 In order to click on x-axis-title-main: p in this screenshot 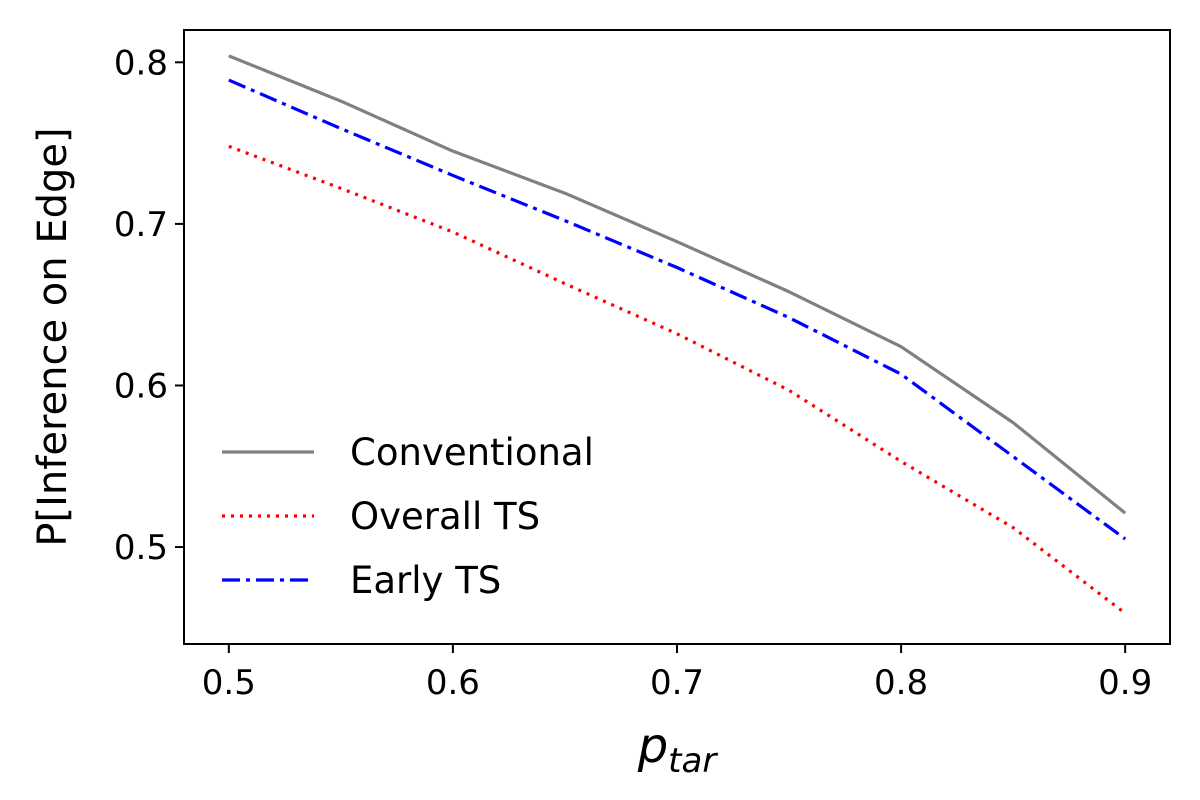, I will do `click(652, 746)`.